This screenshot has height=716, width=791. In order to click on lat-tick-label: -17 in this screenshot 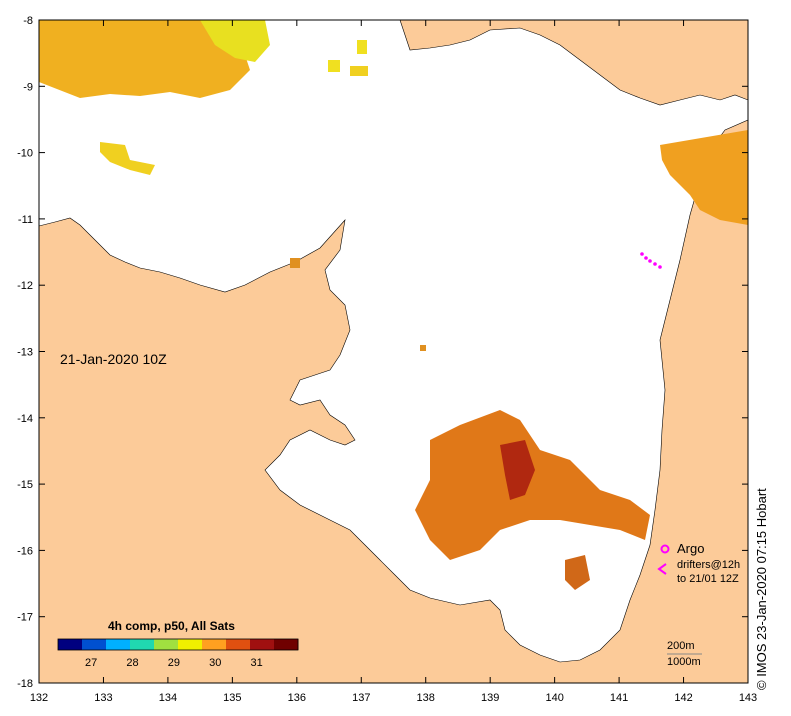, I will do `click(25, 618)`.